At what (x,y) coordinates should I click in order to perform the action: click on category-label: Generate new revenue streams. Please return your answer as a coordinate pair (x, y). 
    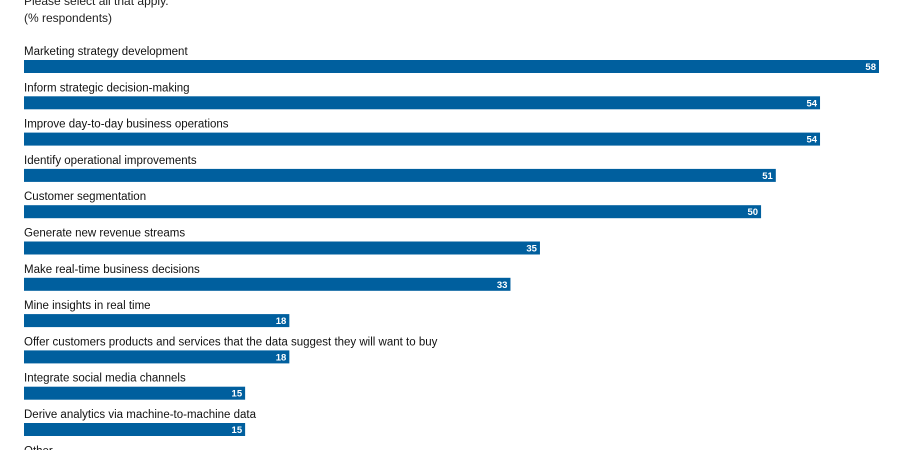
    Looking at the image, I should click on (104, 234).